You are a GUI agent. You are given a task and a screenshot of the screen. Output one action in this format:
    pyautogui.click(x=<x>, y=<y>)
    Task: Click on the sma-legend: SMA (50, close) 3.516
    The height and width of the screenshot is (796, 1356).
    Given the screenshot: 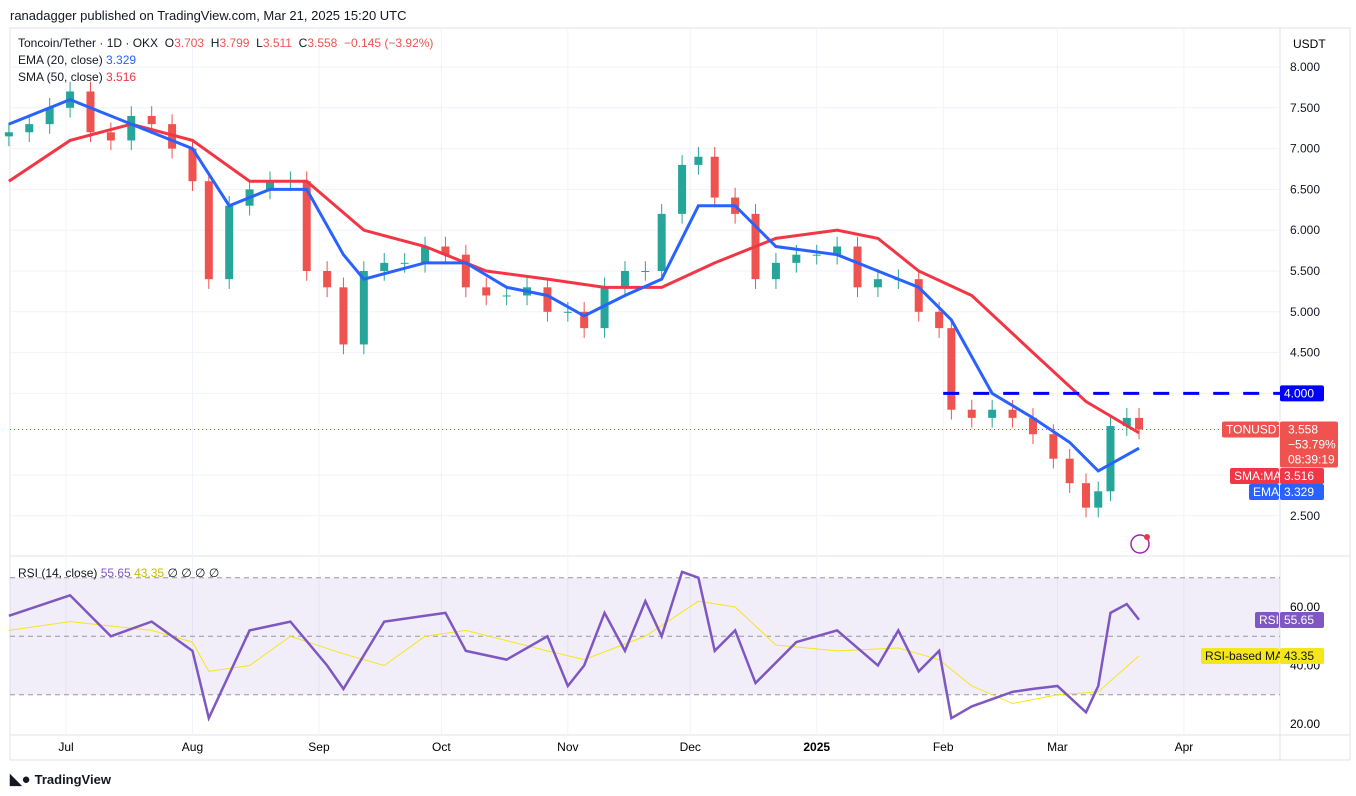 What is the action you would take?
    pyautogui.click(x=77, y=77)
    